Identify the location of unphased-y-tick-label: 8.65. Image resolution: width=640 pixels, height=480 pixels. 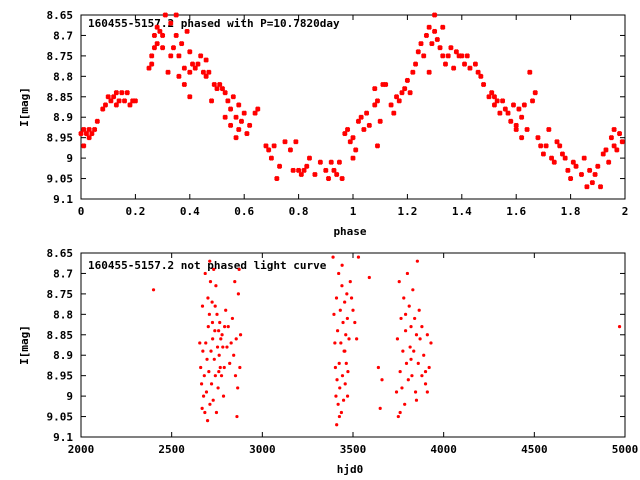
(60, 253).